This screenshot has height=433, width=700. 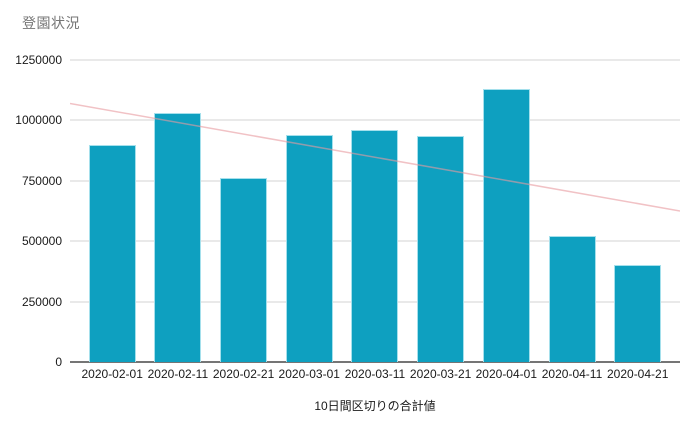 I want to click on x-tick-label: 2020-04-01, so click(x=506, y=374).